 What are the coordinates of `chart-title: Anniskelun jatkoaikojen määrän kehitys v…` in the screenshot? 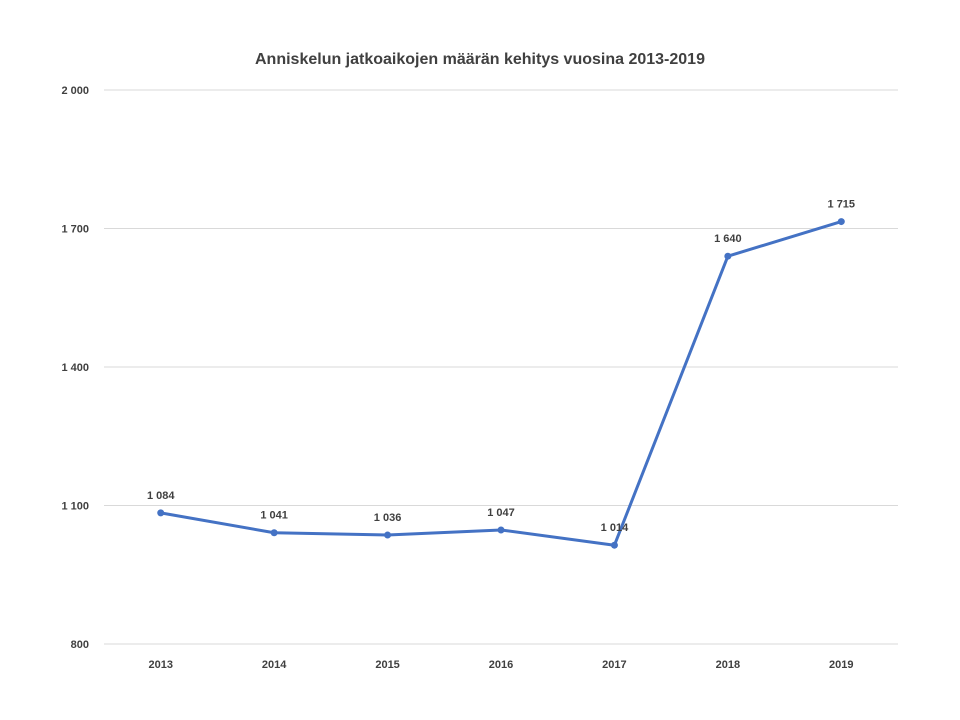 It's located at (480, 59).